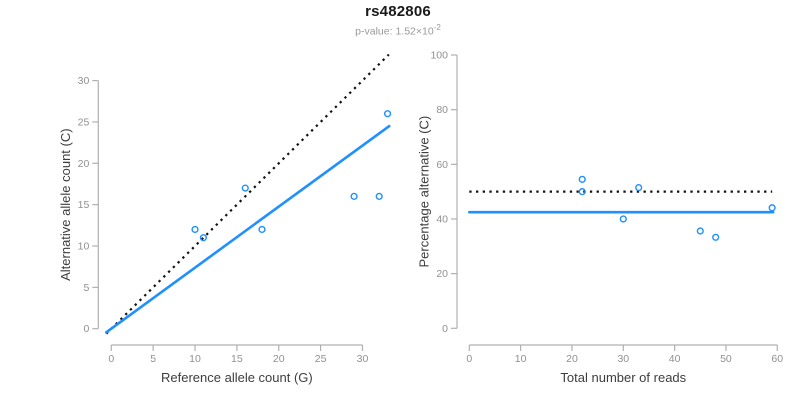 The image size is (800, 400). Describe the element at coordinates (237, 377) in the screenshot. I see `x-axis-title: Reference allele count (G)` at that location.